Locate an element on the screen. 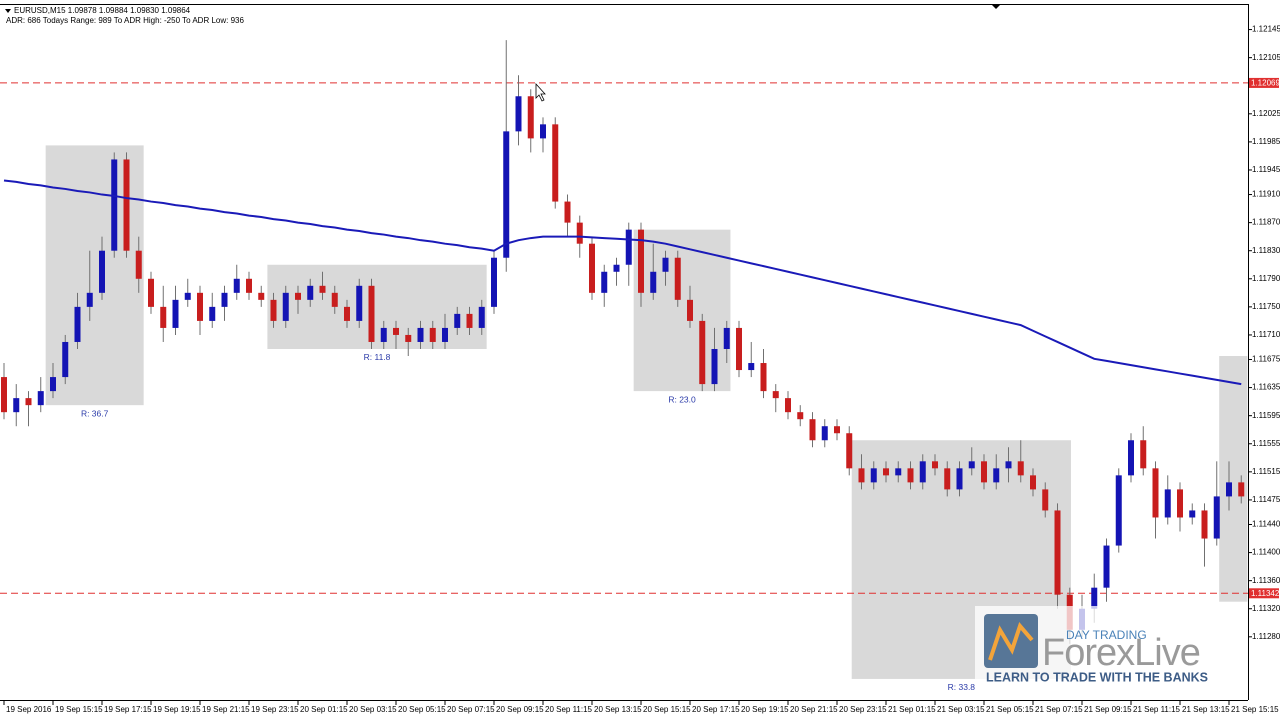  y-tick-label: 1.11595 is located at coordinates (1266, 415).